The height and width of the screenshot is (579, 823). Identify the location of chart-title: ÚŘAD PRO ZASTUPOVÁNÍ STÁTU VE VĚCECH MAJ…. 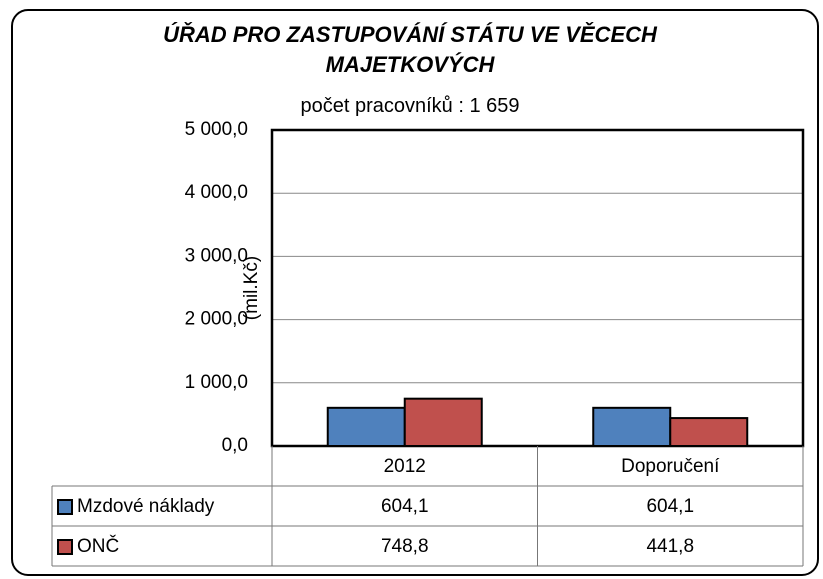
(410, 49).